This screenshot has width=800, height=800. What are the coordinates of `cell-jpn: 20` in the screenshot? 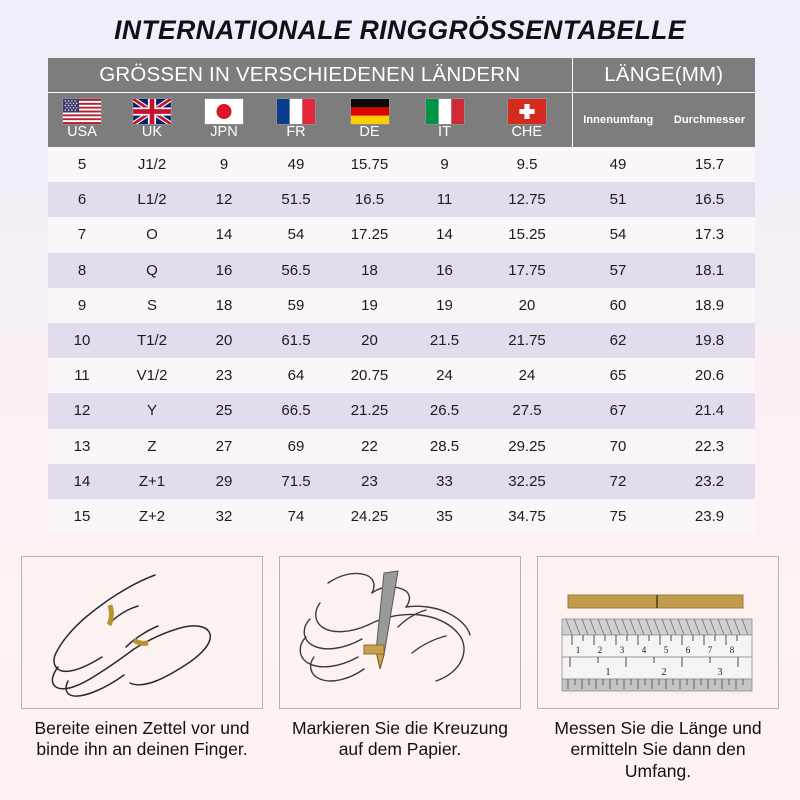 It's located at (224, 340).